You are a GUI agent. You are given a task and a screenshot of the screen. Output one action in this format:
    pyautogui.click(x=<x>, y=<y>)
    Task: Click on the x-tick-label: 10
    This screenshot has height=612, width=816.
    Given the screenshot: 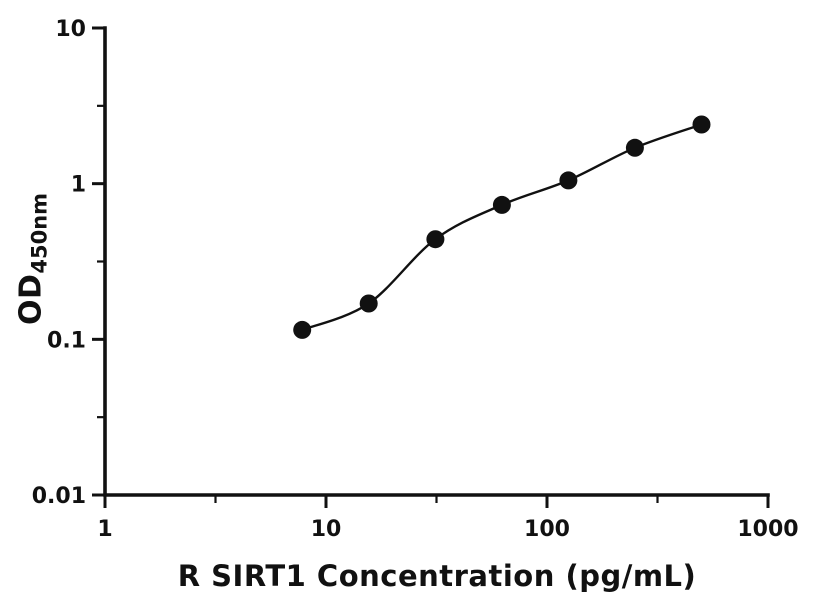 What is the action you would take?
    pyautogui.click(x=326, y=529)
    